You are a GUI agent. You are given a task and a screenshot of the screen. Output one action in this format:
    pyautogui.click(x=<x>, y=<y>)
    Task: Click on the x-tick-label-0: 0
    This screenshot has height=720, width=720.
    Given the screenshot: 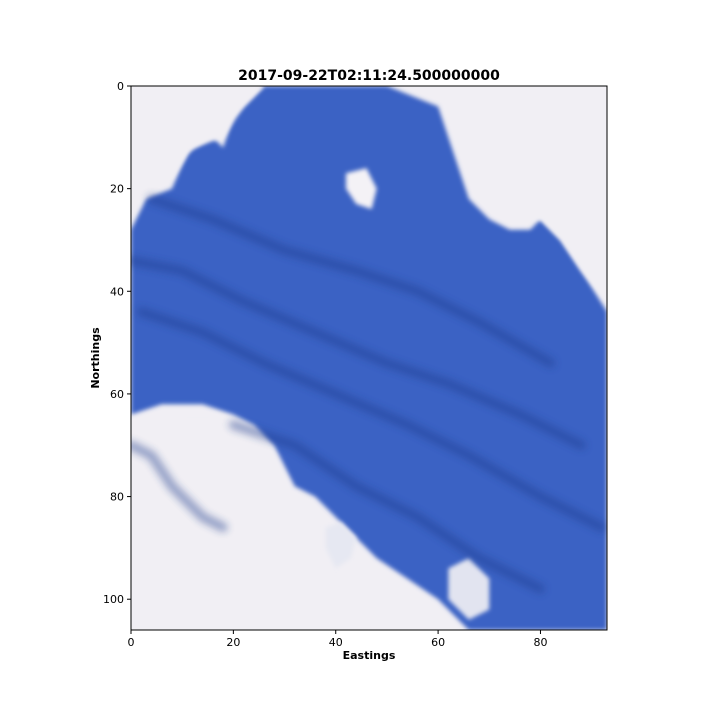 What is the action you would take?
    pyautogui.click(x=131, y=642)
    